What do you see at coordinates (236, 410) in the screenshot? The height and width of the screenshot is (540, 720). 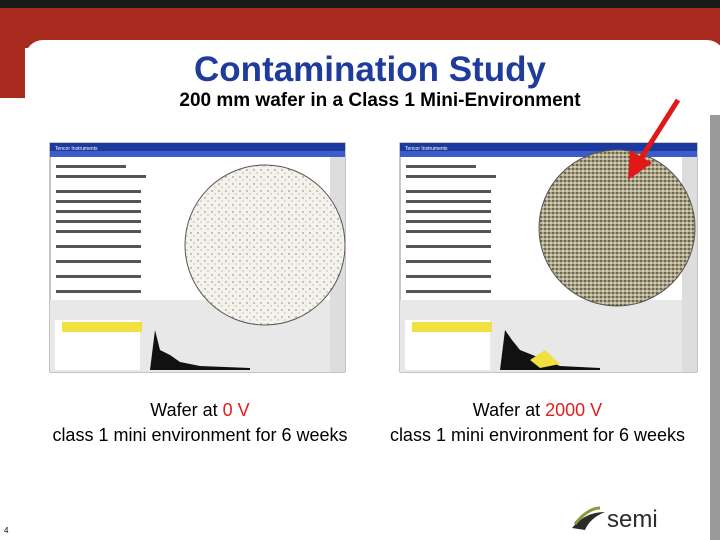 I see `voltage: 0 V` at bounding box center [236, 410].